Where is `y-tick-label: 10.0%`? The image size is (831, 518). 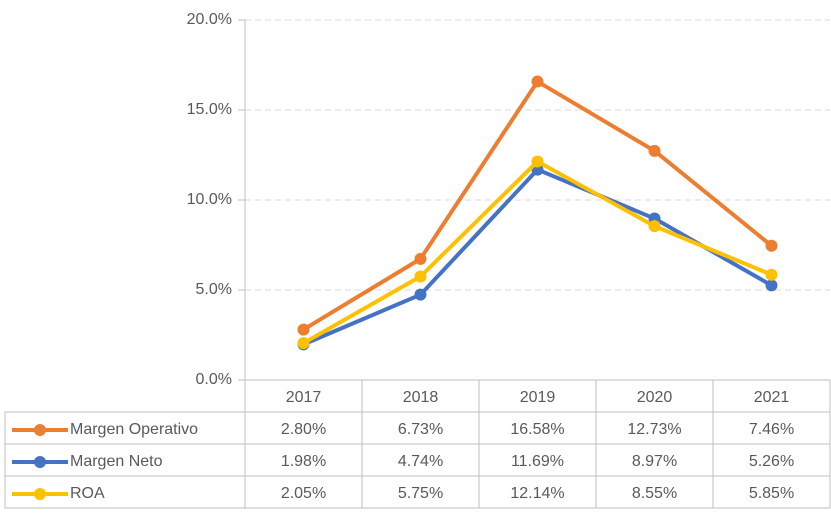 y-tick-label: 10.0% is located at coordinates (209, 199).